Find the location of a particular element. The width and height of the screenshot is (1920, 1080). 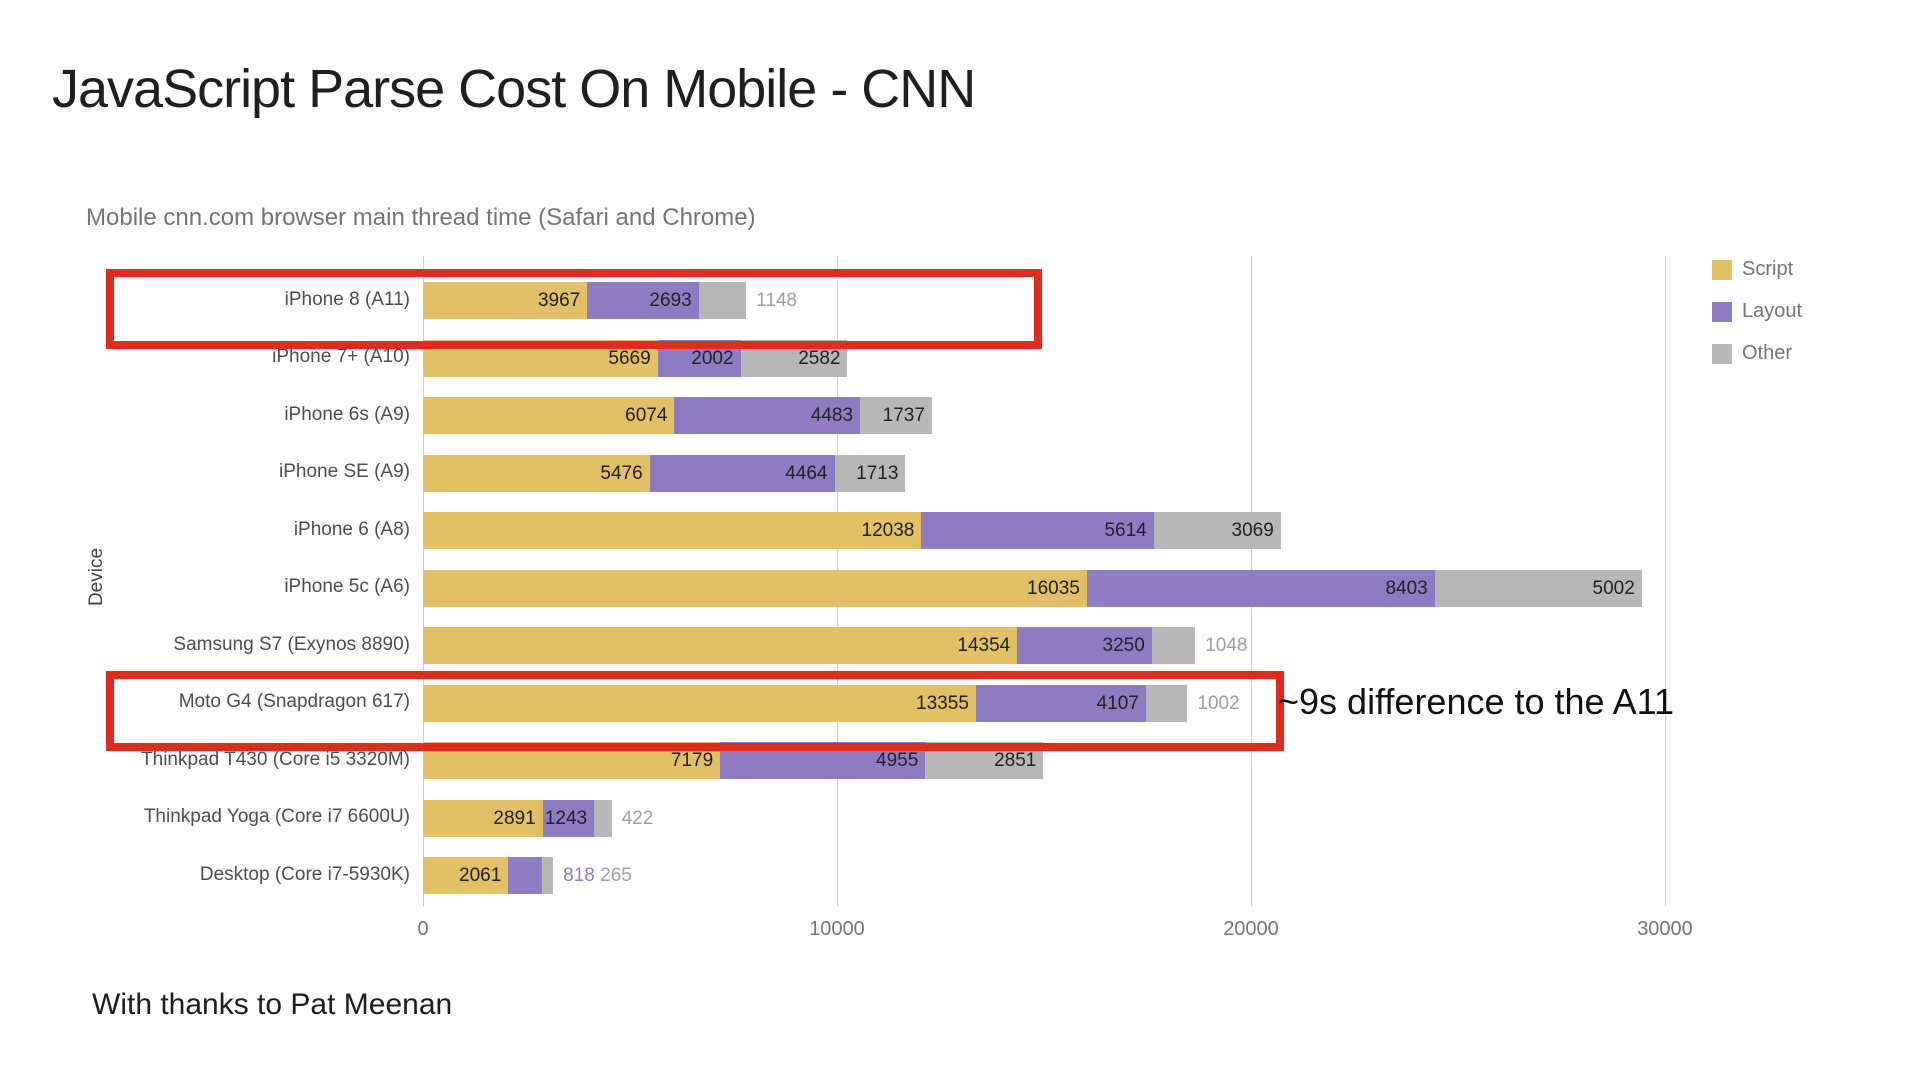

device-label: iPhone 8 (A11) is located at coordinates (347, 299).